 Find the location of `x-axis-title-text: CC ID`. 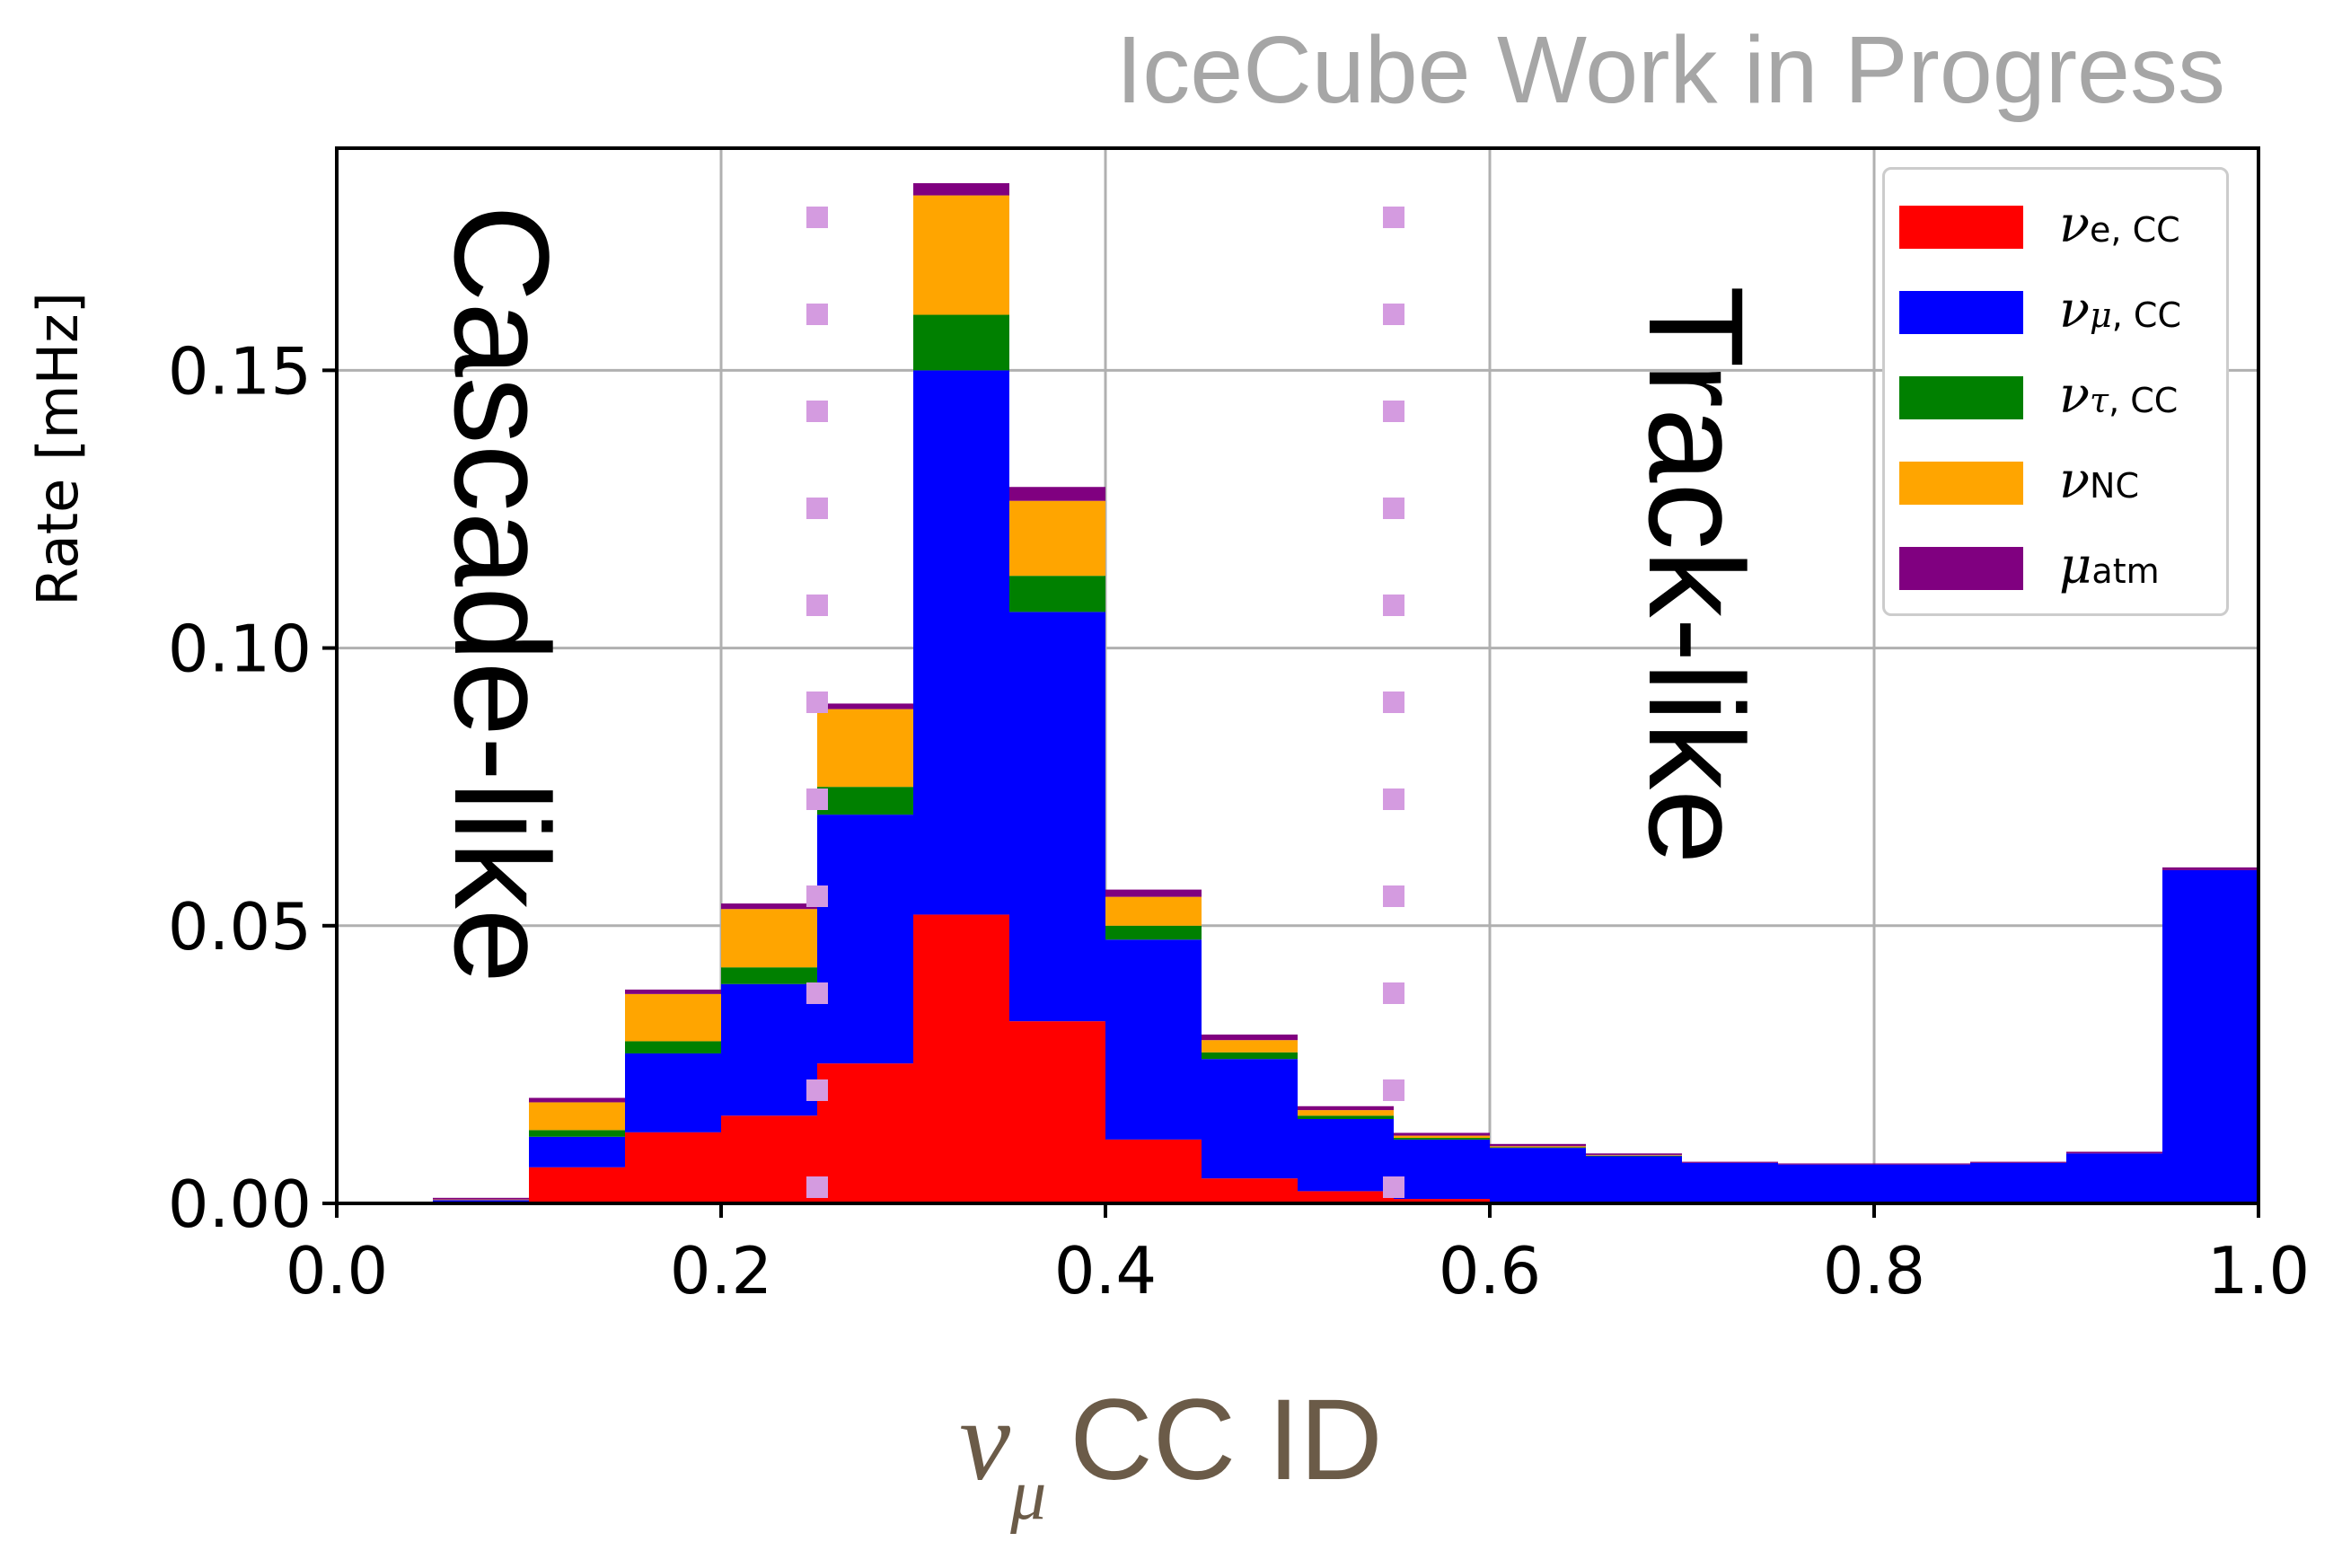

x-axis-title-text: CC ID is located at coordinates (1226, 1440).